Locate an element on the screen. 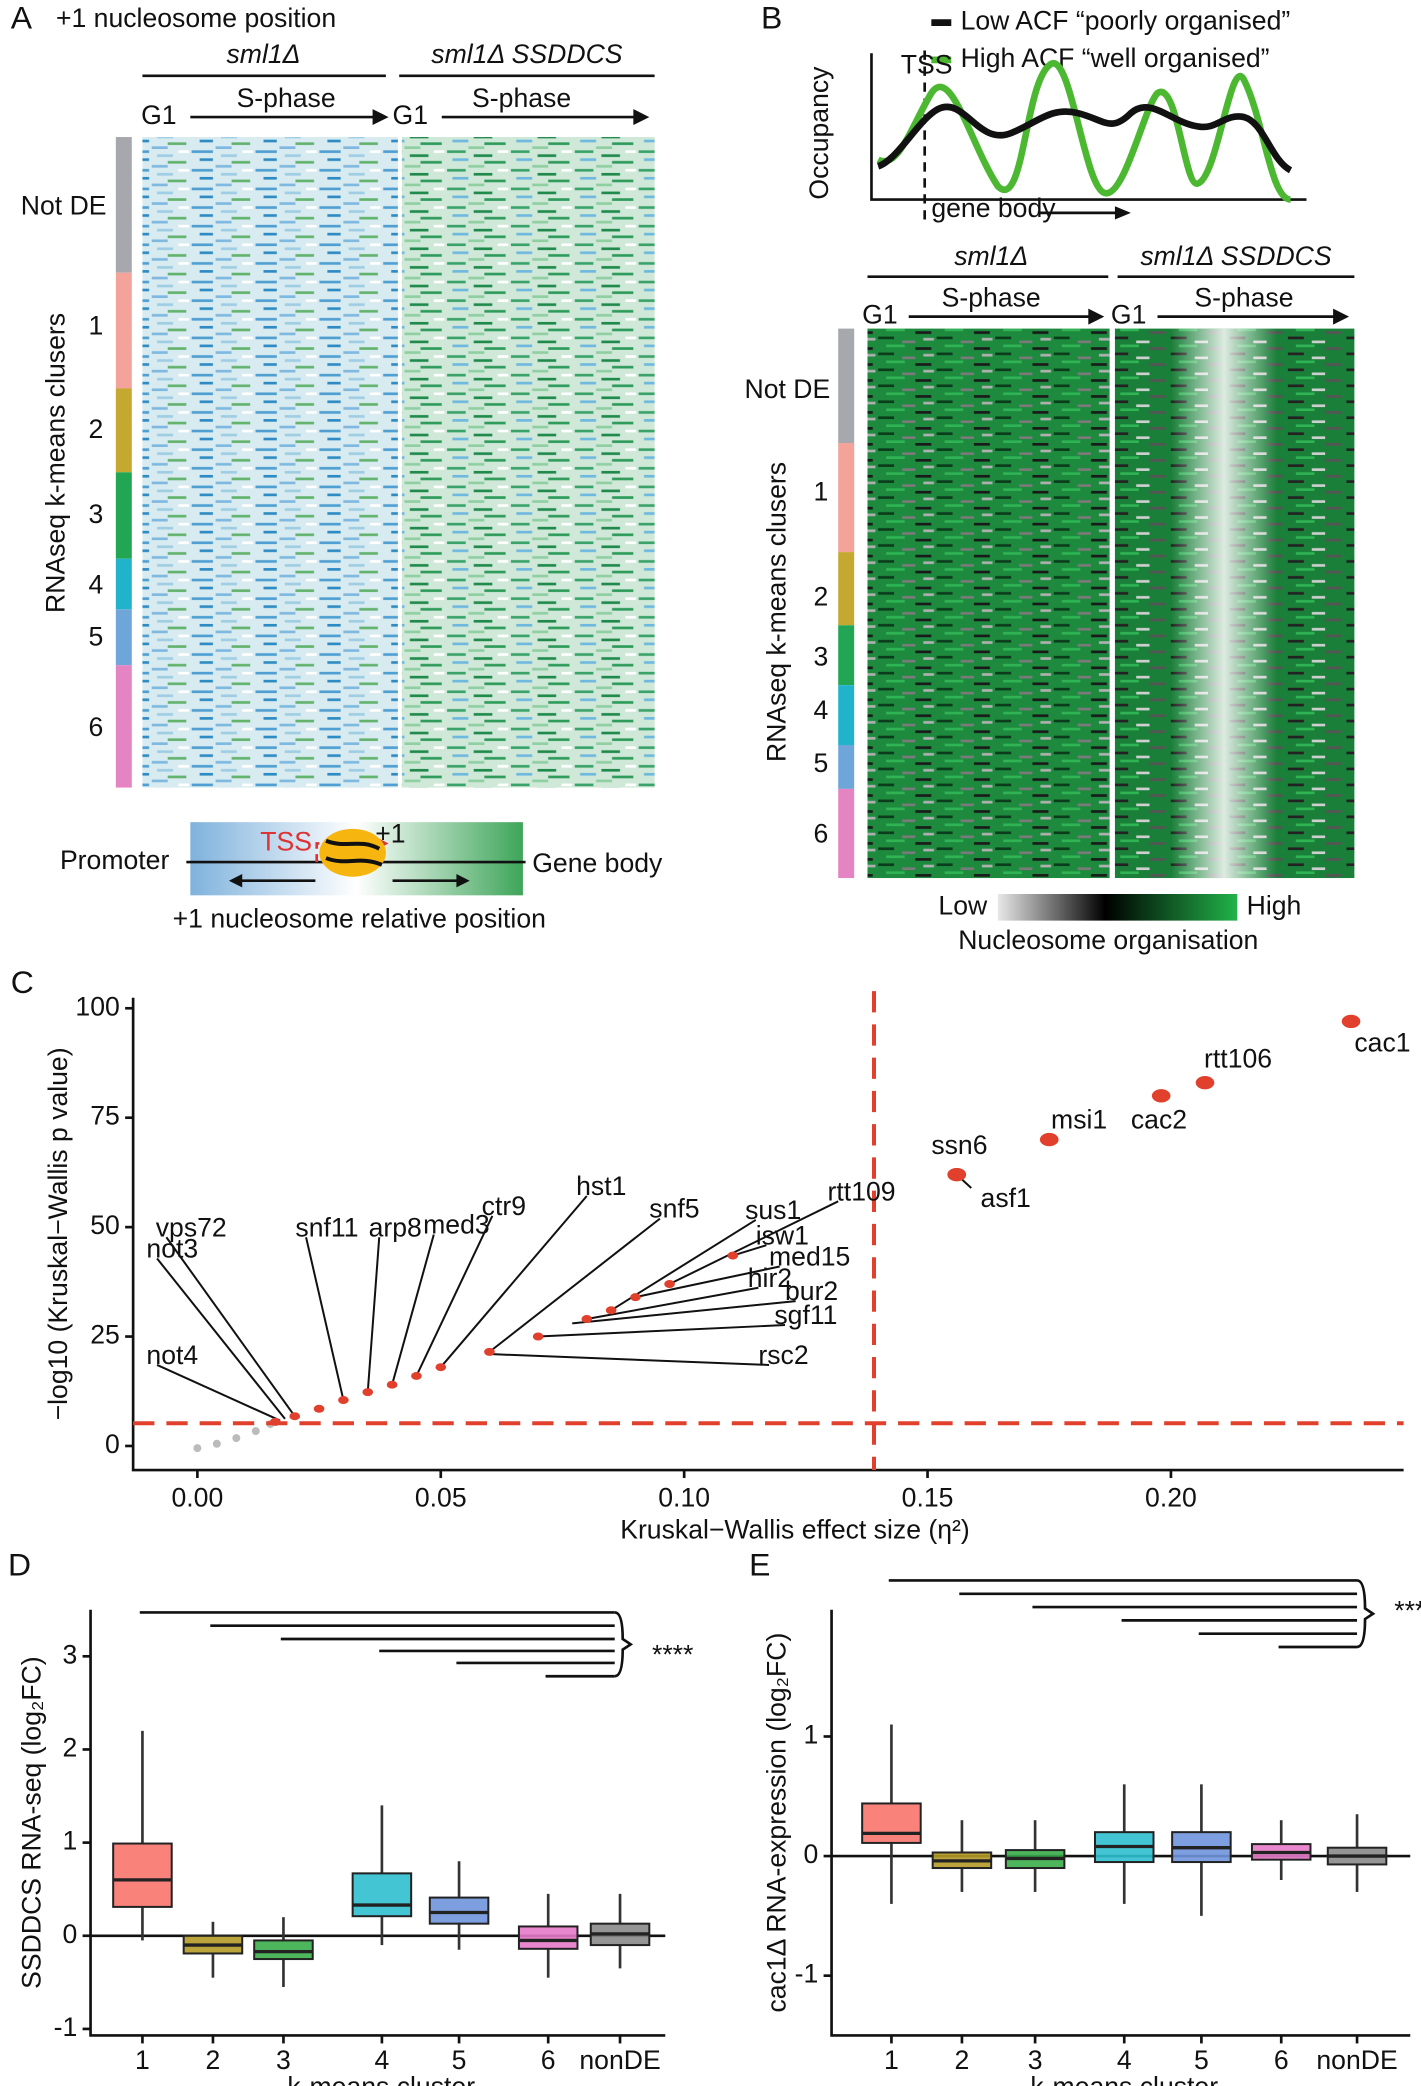 Image resolution: width=1421 pixels, height=2086 pixels. y-tick-label: 100 is located at coordinates (97, 1006).